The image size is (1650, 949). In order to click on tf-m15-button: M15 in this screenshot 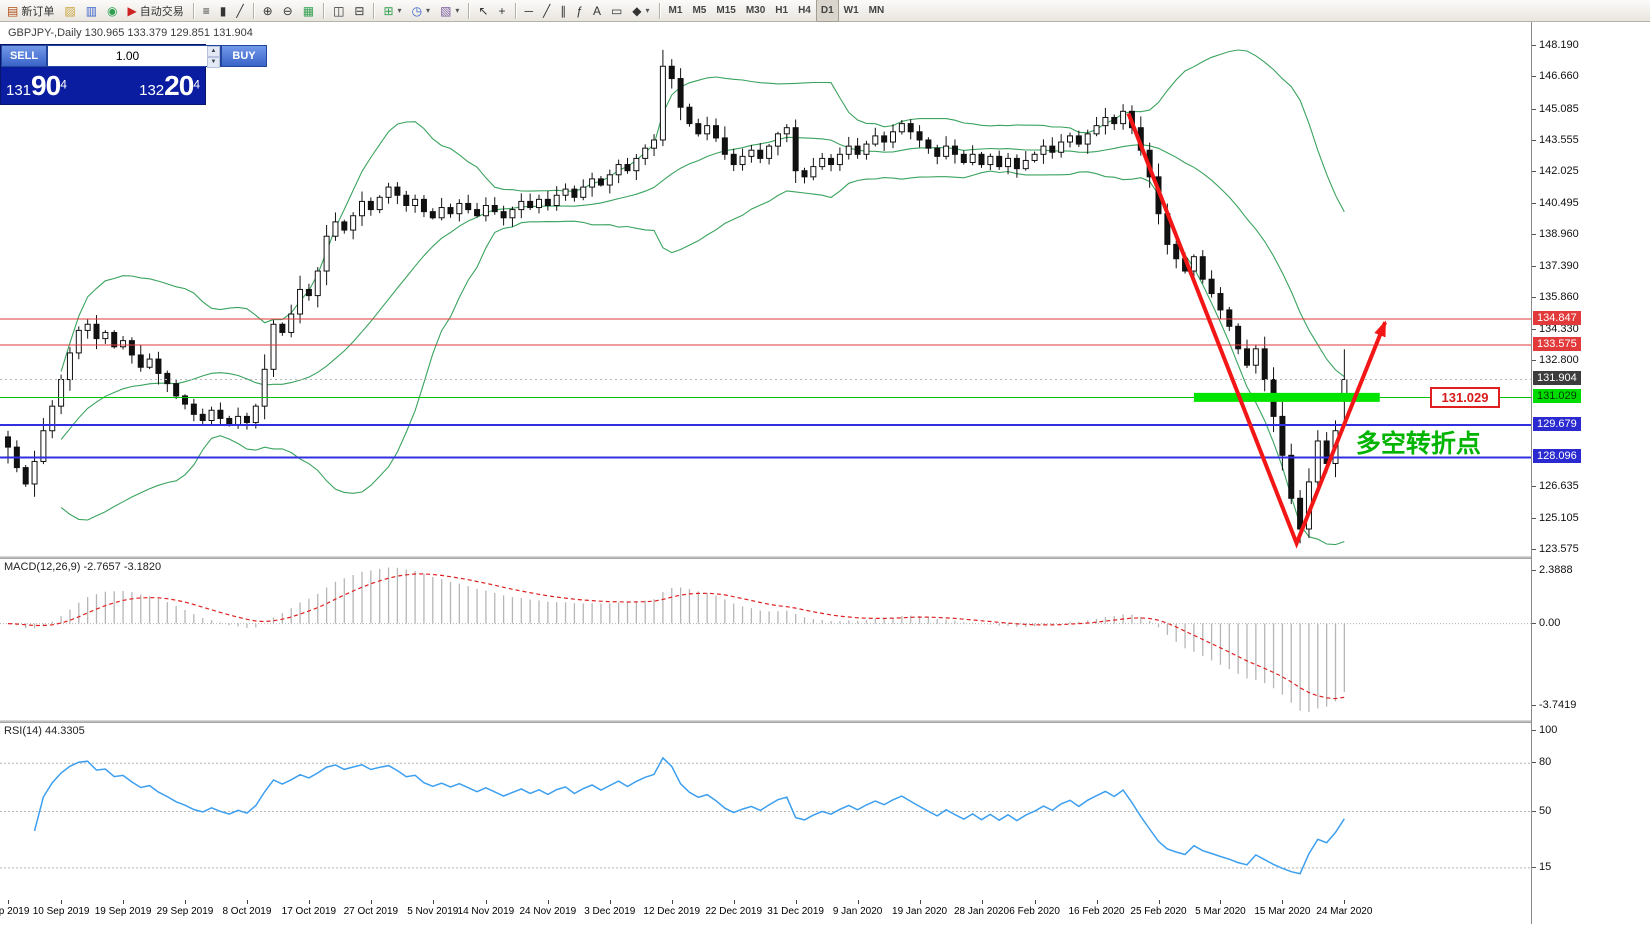, I will do `click(725, 11)`.